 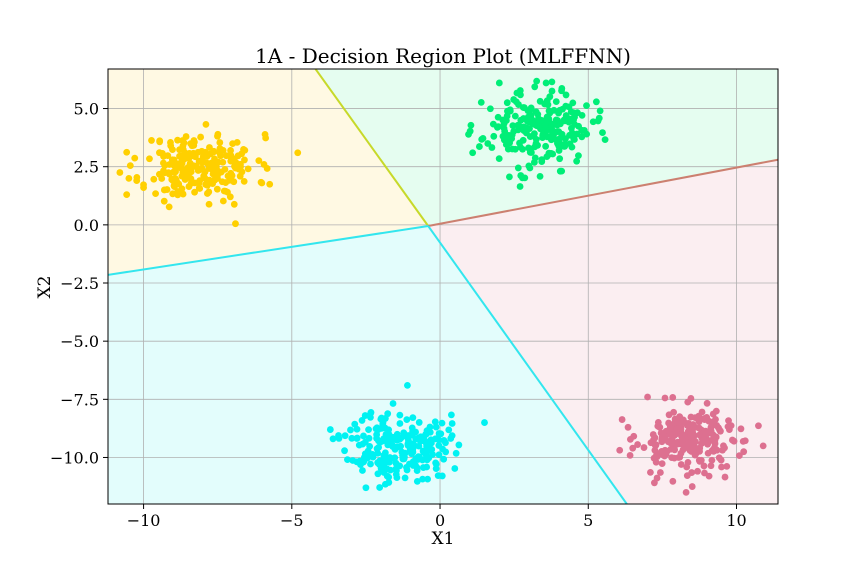 What do you see at coordinates (437, 517) in the screenshot?
I see `x-axis-ticks: −10 −5 0 5 10` at bounding box center [437, 517].